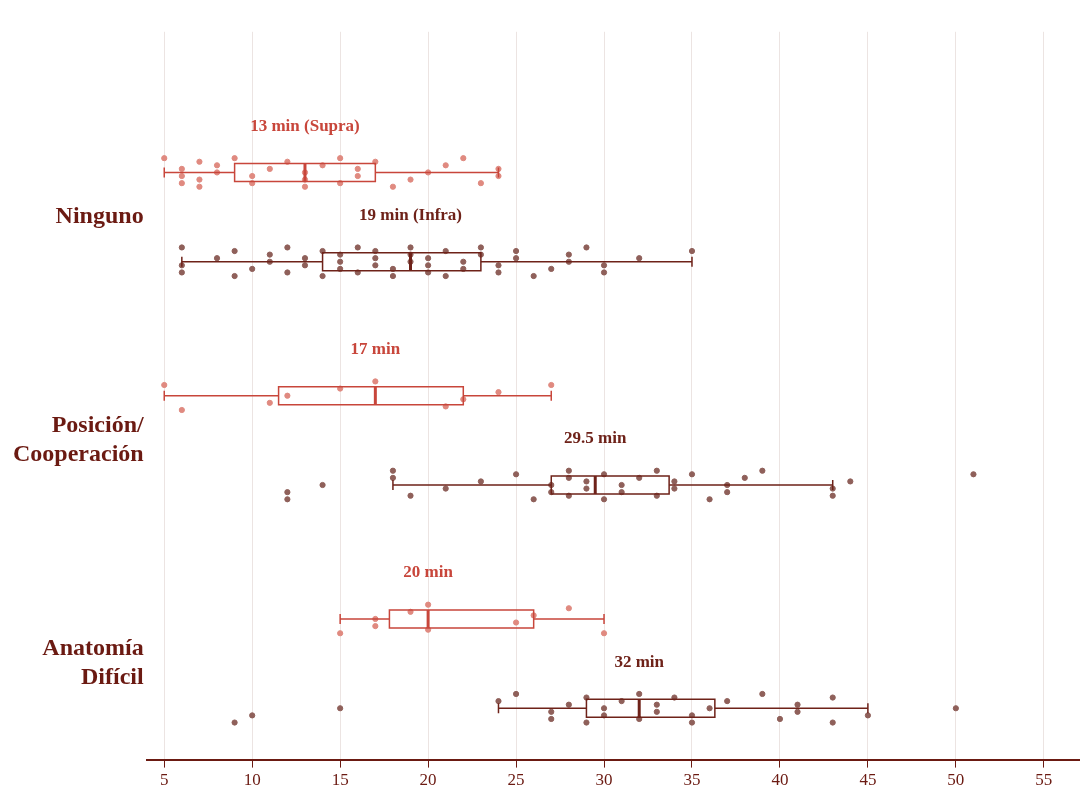 The image size is (1089, 798). I want to click on x-tick-label: 25, so click(516, 780).